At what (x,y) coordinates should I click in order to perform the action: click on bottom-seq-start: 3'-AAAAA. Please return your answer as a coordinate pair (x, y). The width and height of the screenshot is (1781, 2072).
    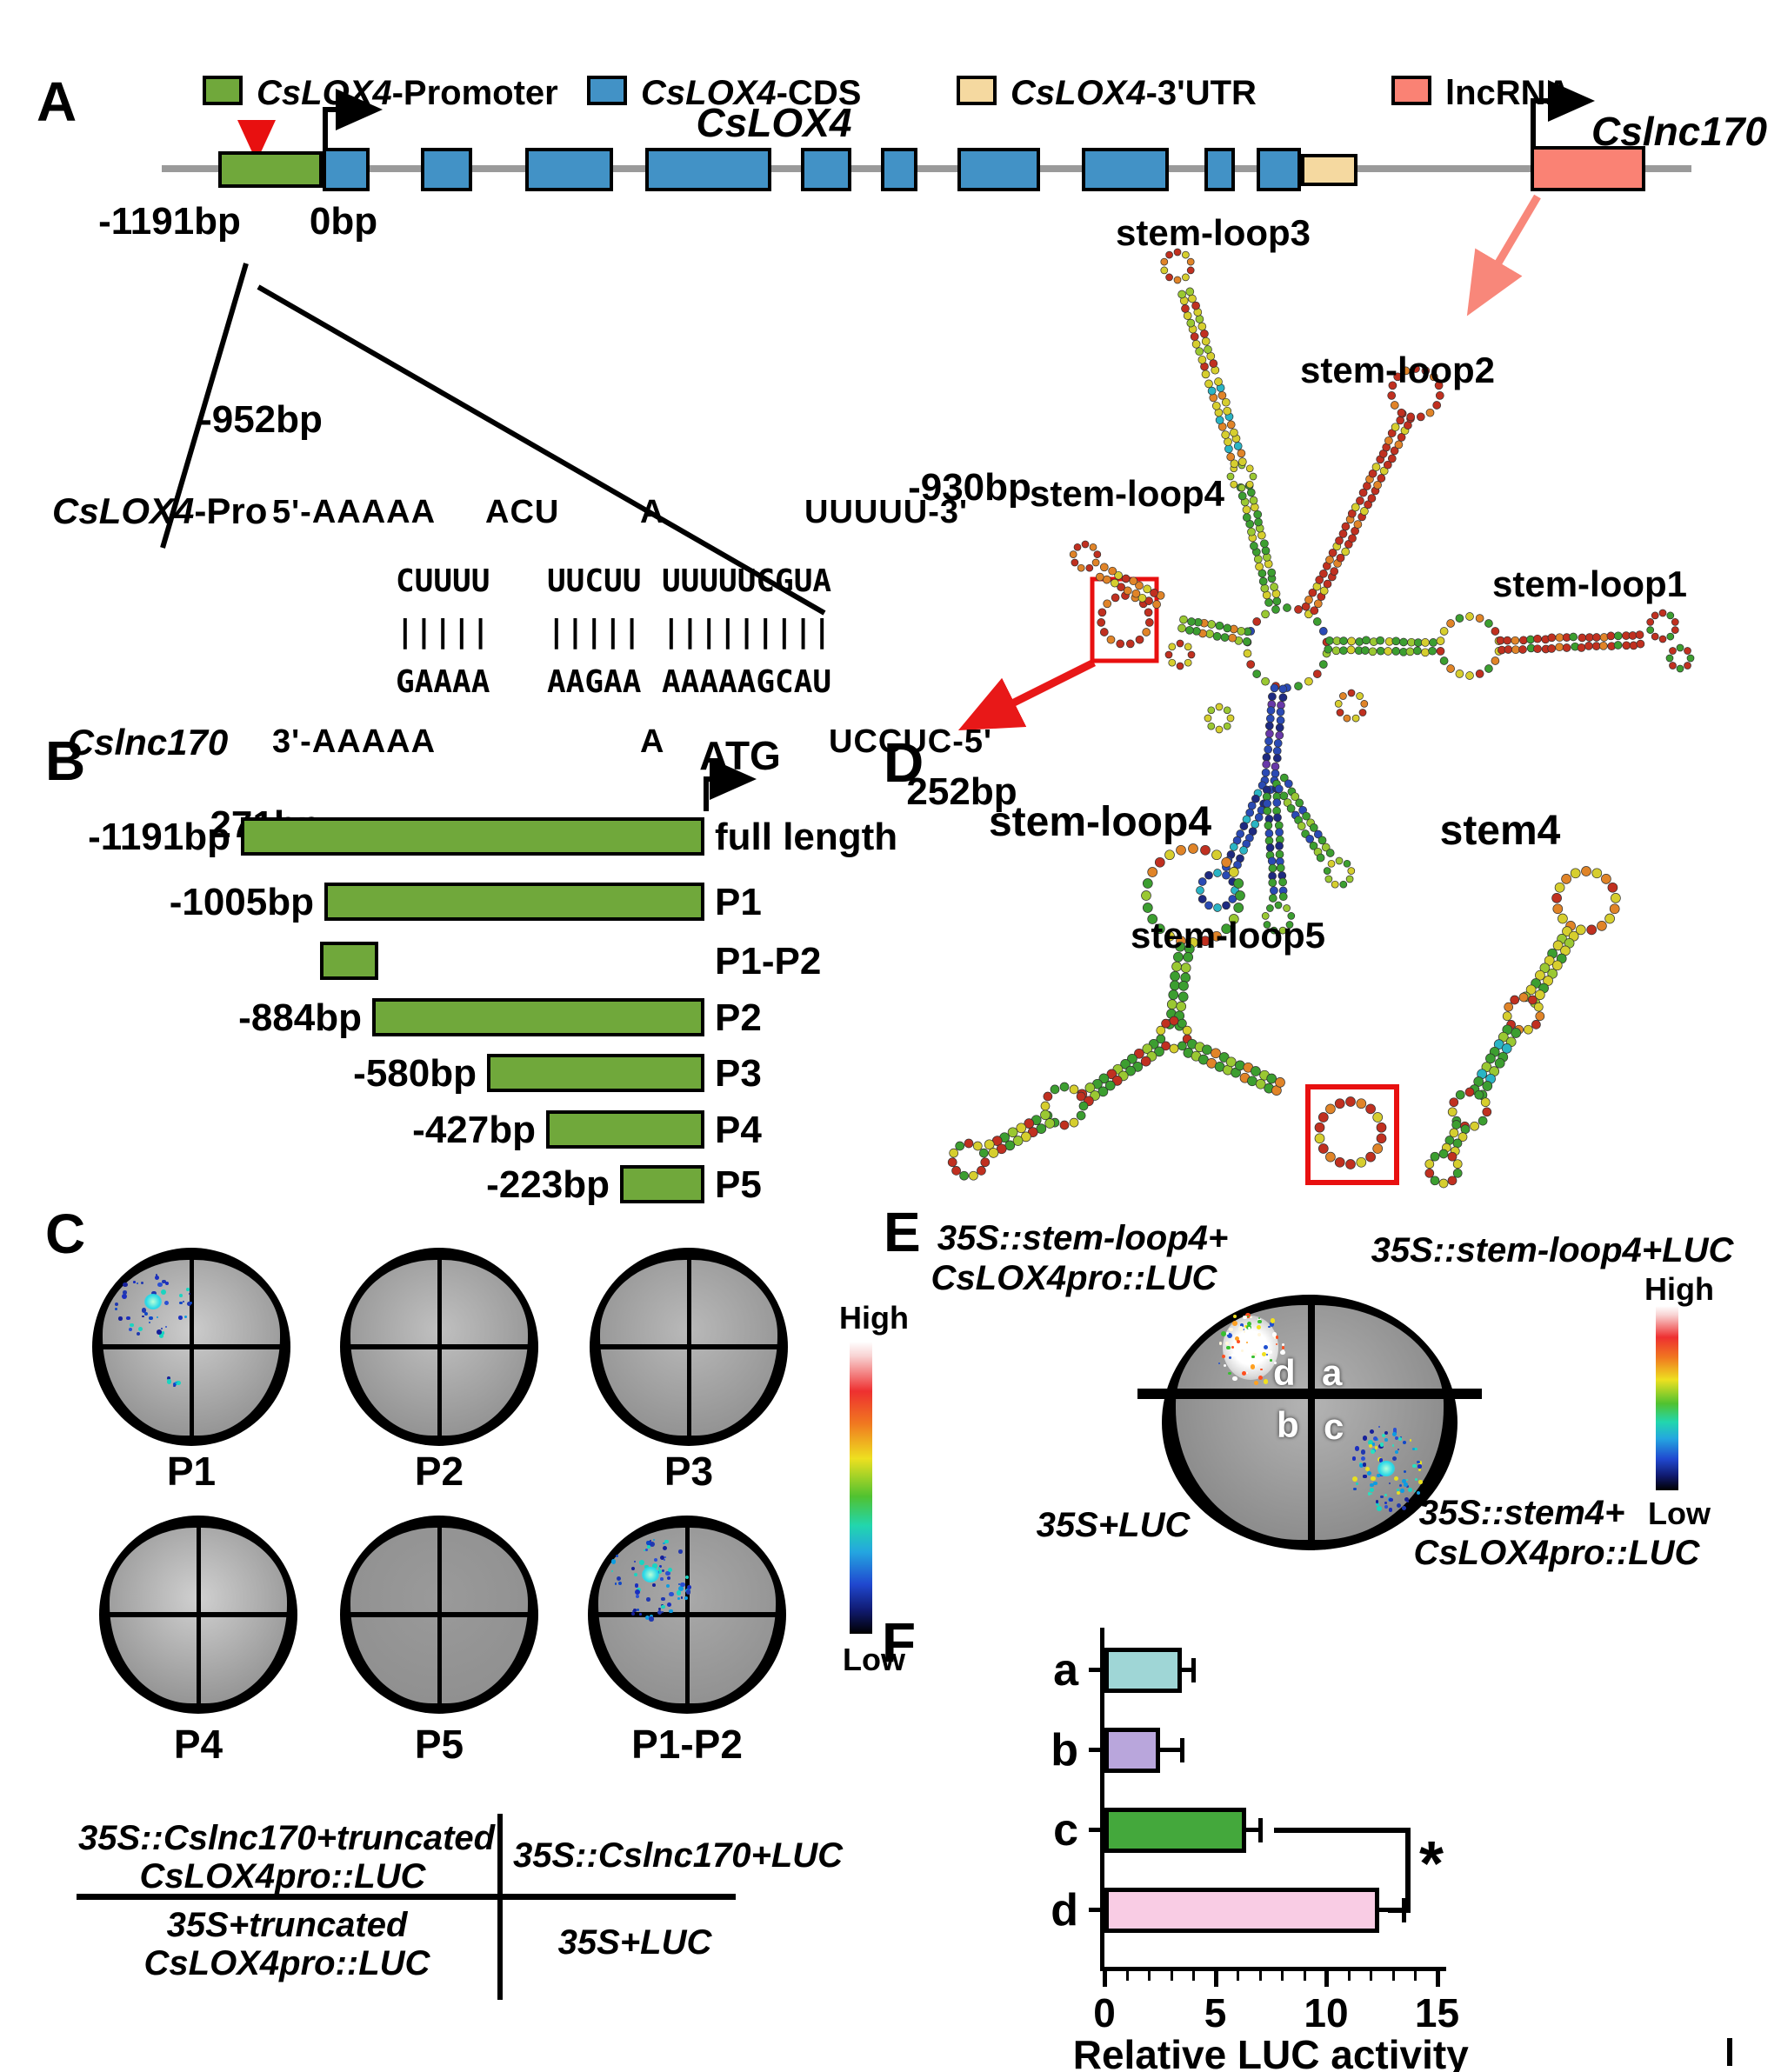
    Looking at the image, I should click on (354, 741).